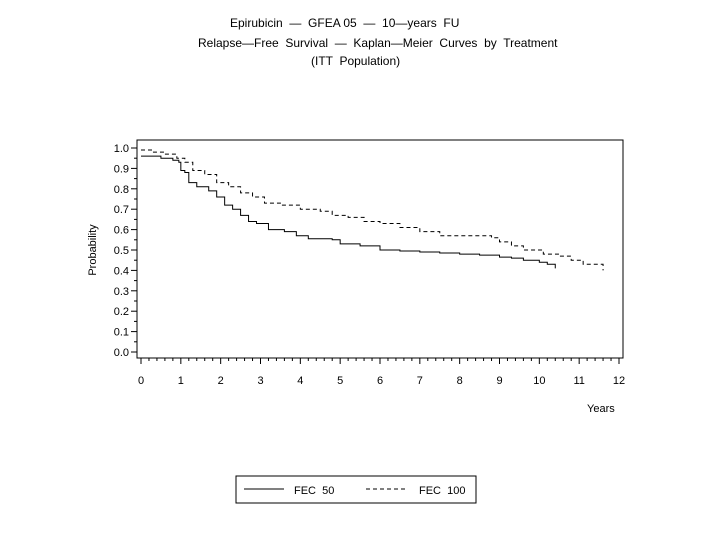 This screenshot has width=712, height=550. What do you see at coordinates (356, 61) in the screenshot?
I see `chart-title-line-3: (ITT Population)` at bounding box center [356, 61].